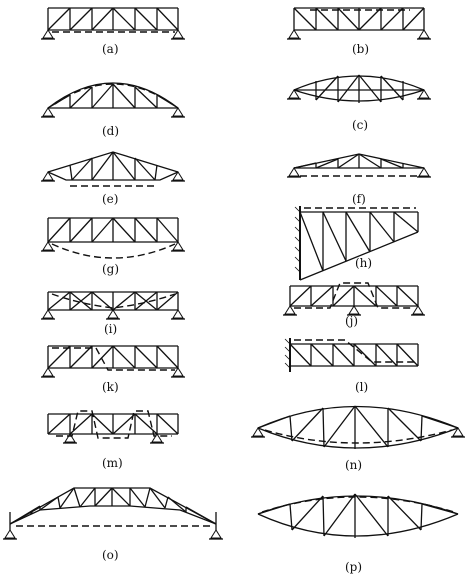 This screenshot has width=467, height=580. What do you see at coordinates (110, 269) in the screenshot?
I see `panel-label-g: (g)` at bounding box center [110, 269].